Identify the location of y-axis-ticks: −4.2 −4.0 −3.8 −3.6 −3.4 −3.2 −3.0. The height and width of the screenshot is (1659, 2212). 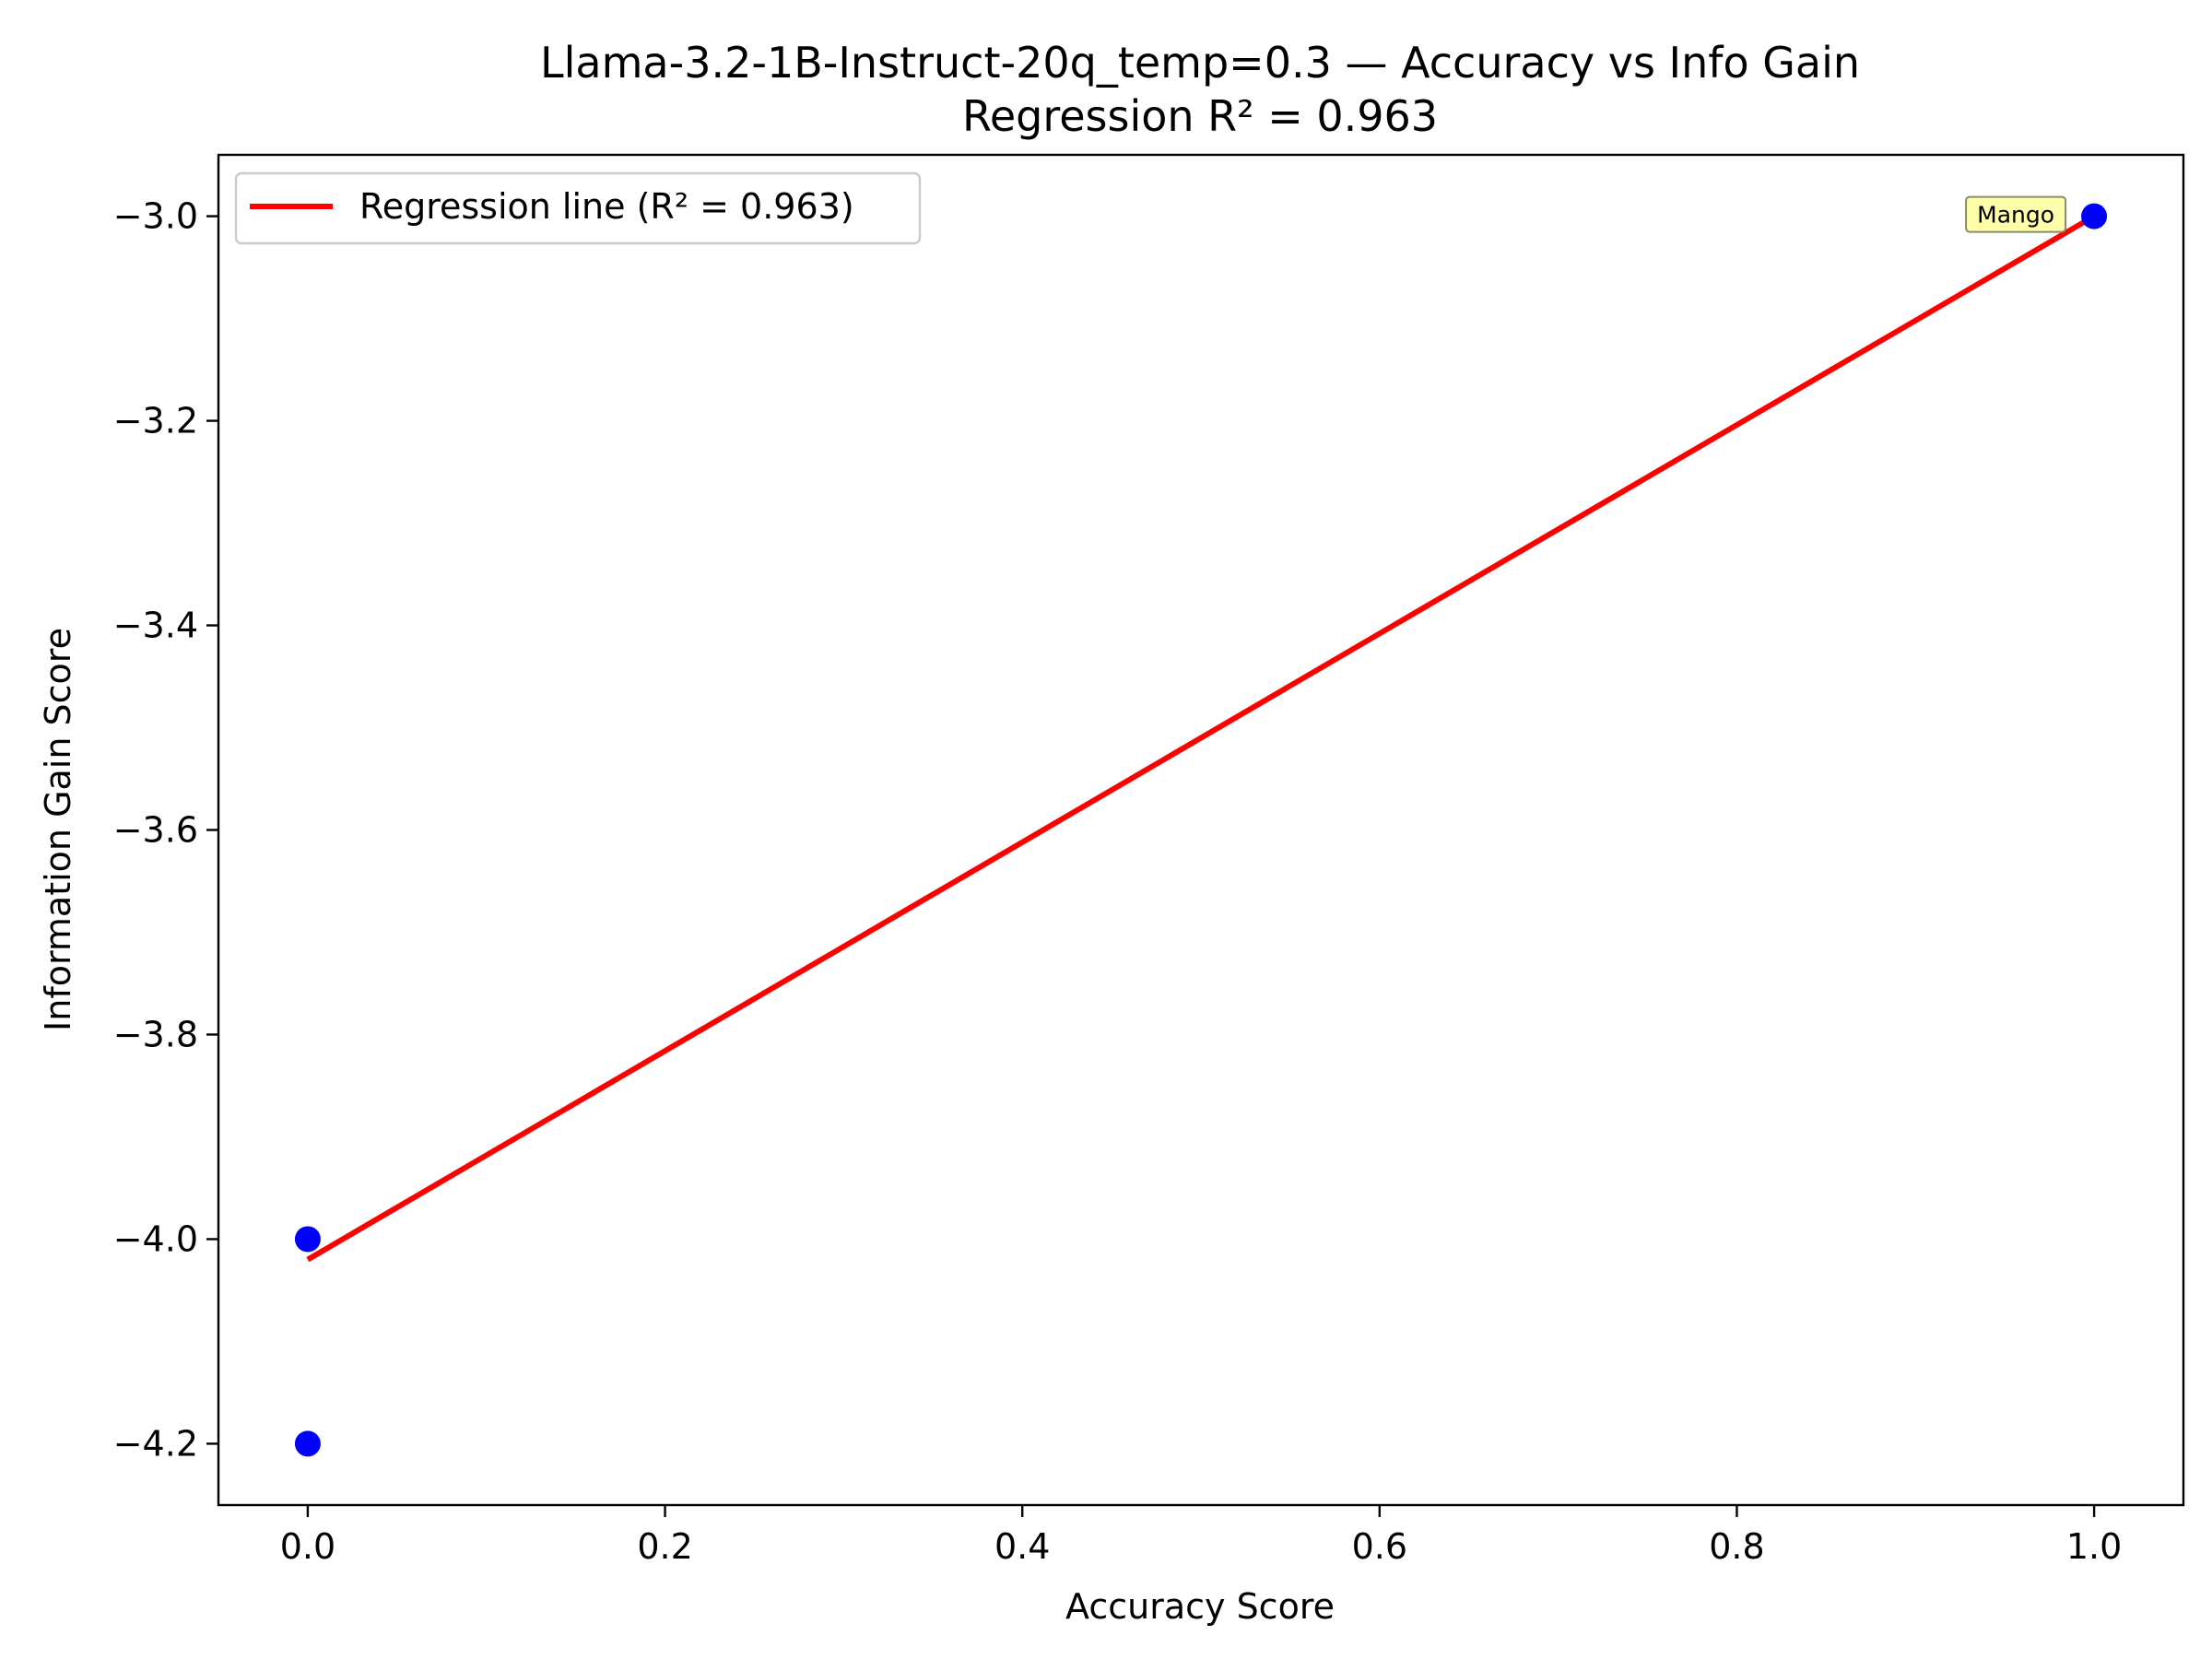
(165, 830).